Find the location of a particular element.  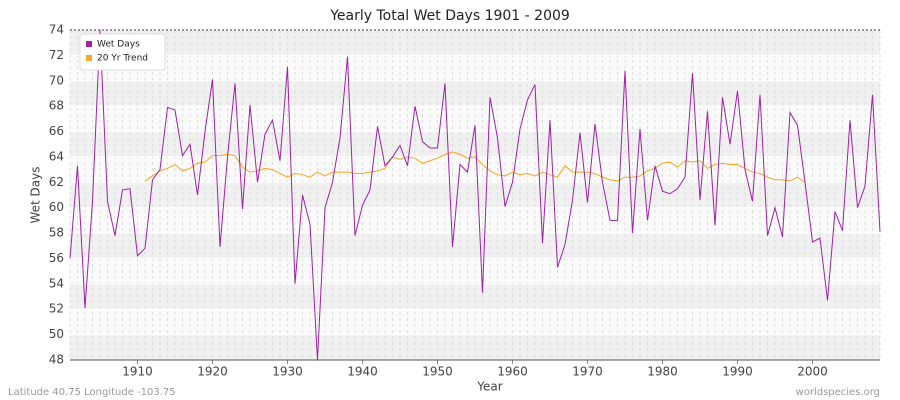

x-tick-label: 1980 is located at coordinates (662, 372).